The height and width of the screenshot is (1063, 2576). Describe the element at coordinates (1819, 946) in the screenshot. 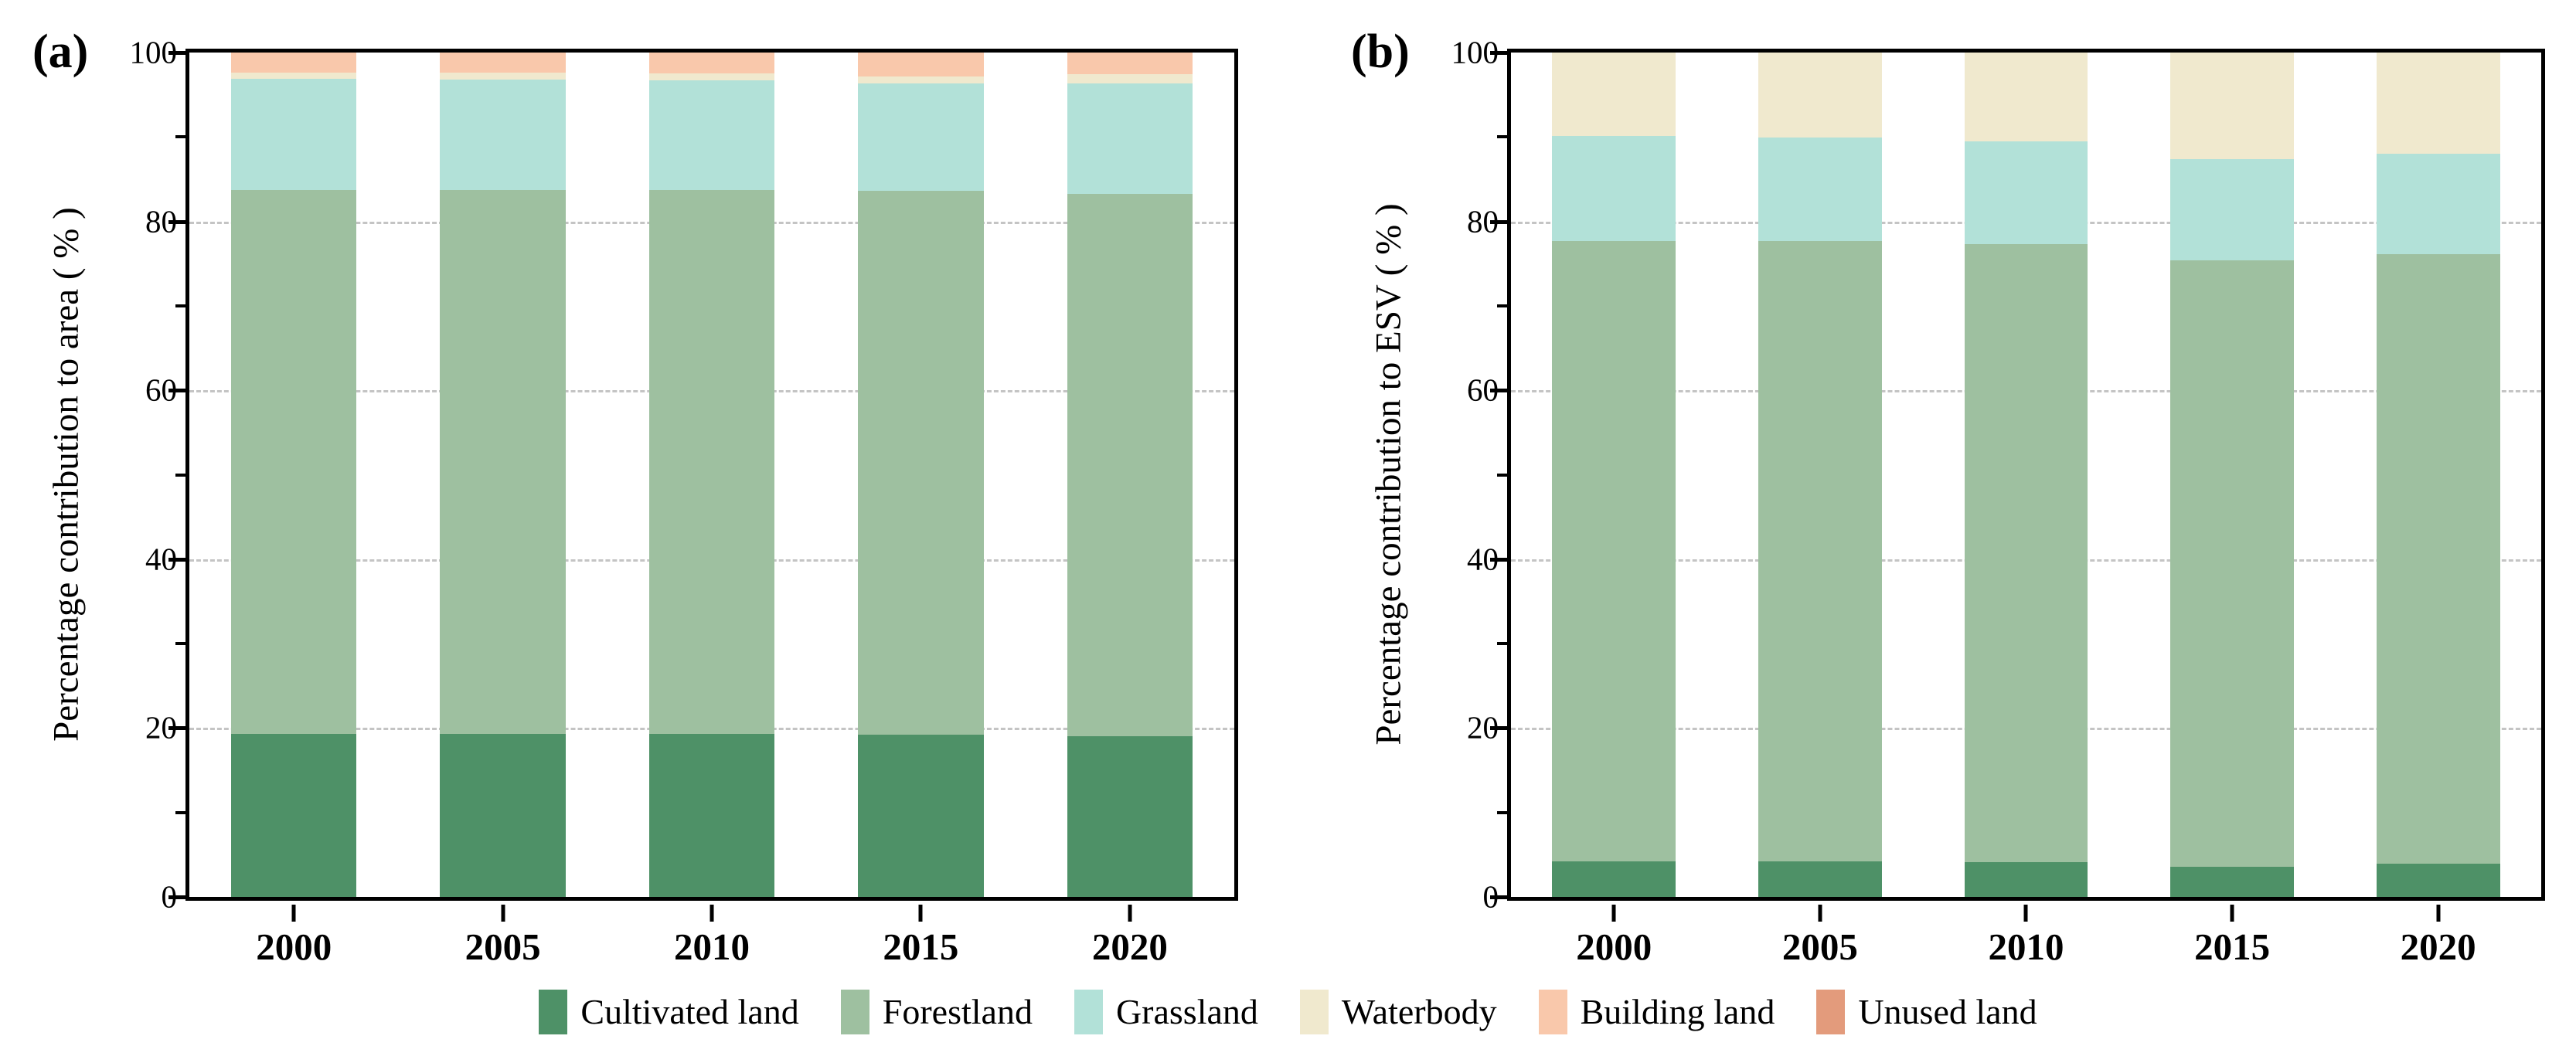

I see `x-tick-label-2005: 2005` at that location.